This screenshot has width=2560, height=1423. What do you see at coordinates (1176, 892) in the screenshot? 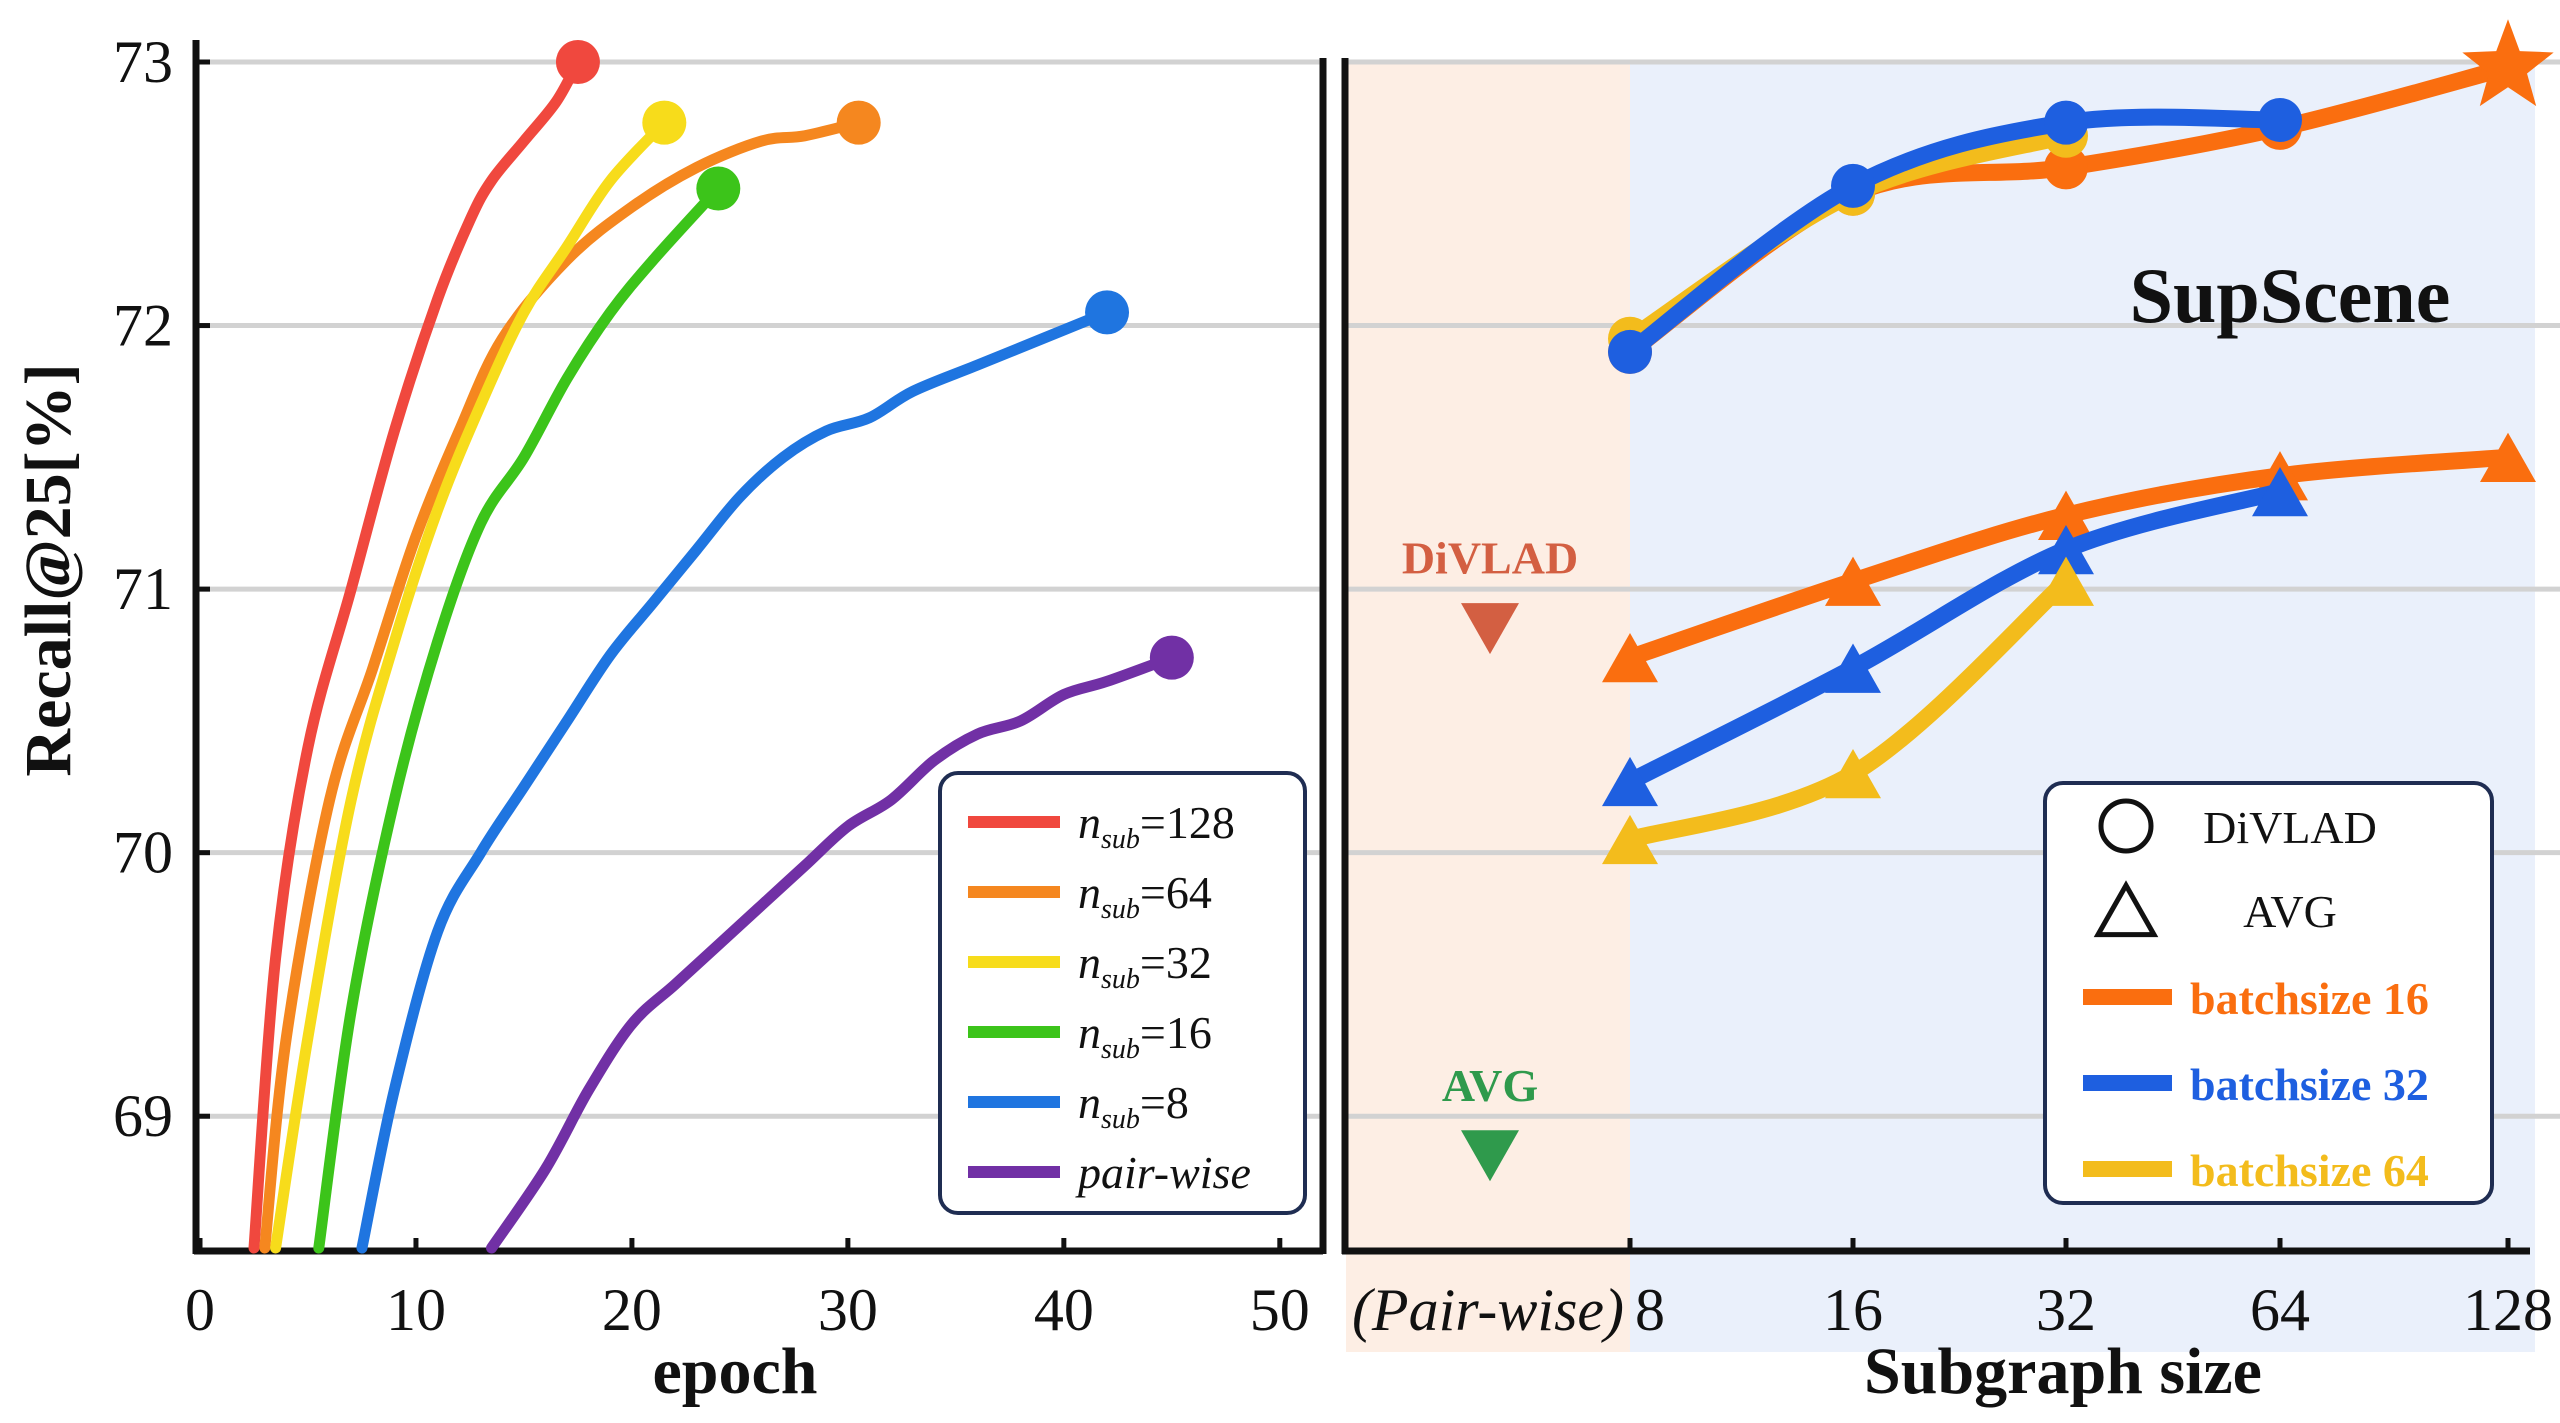
I see `legend-value: =64` at bounding box center [1176, 892].